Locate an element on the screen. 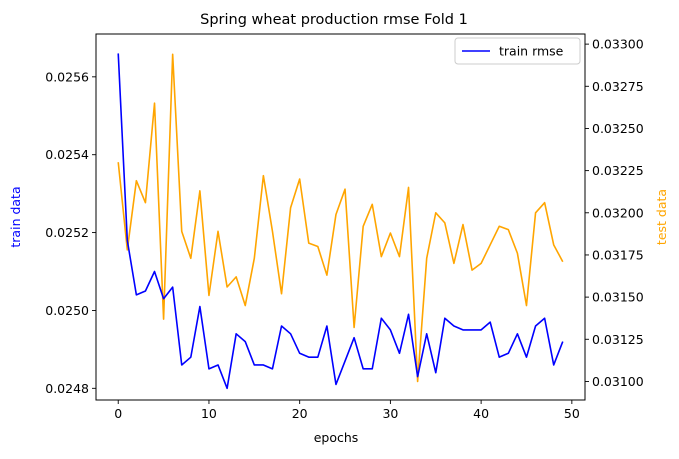 This screenshot has height=459, width=679. x-tick-label: 30 is located at coordinates (390, 413).